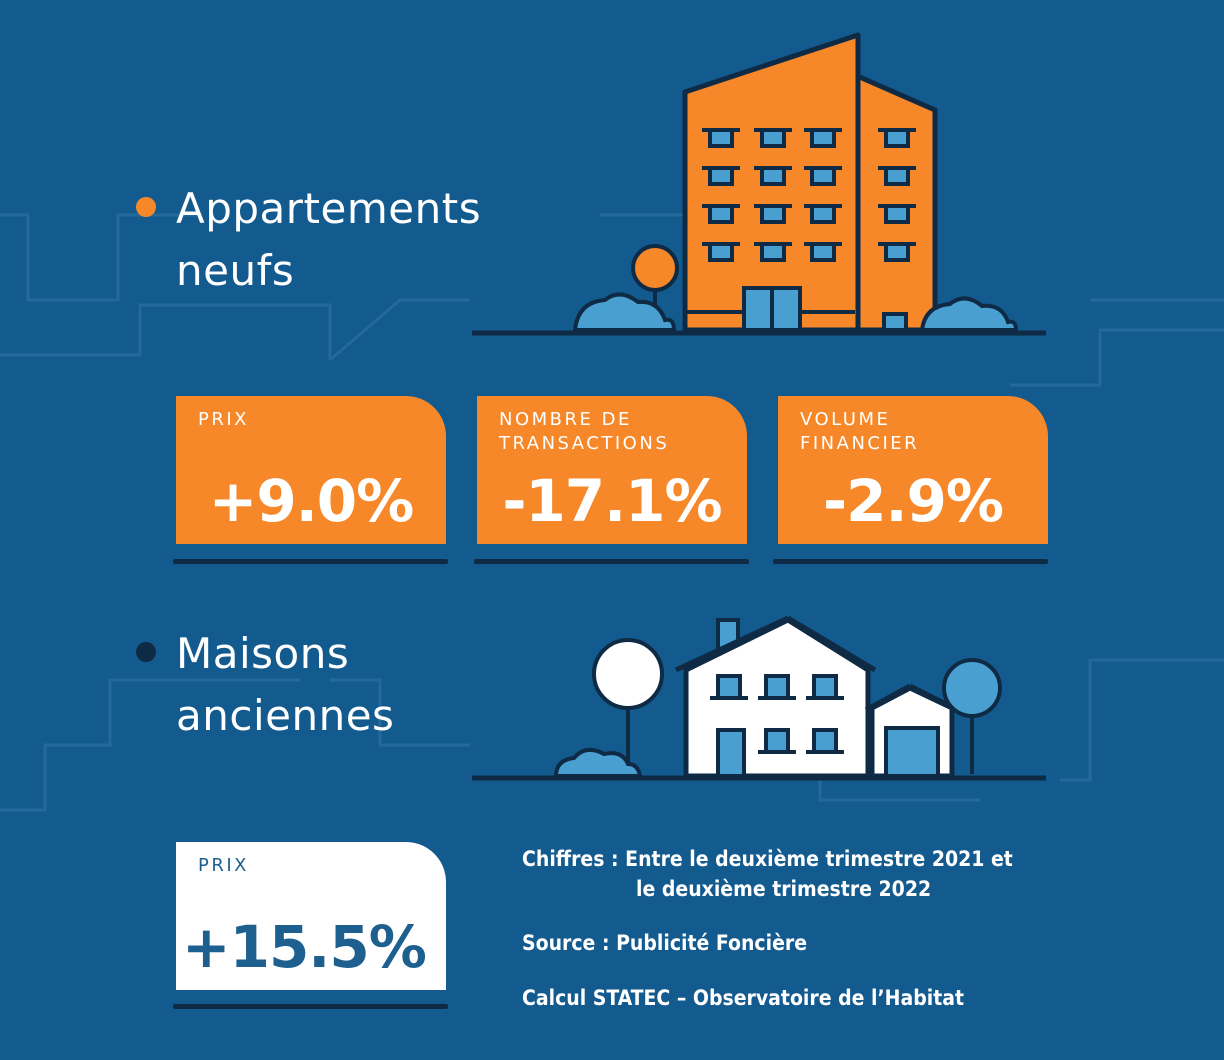 This screenshot has width=1224, height=1060. What do you see at coordinates (146, 652) in the screenshot?
I see `section-bullet-dark` at bounding box center [146, 652].